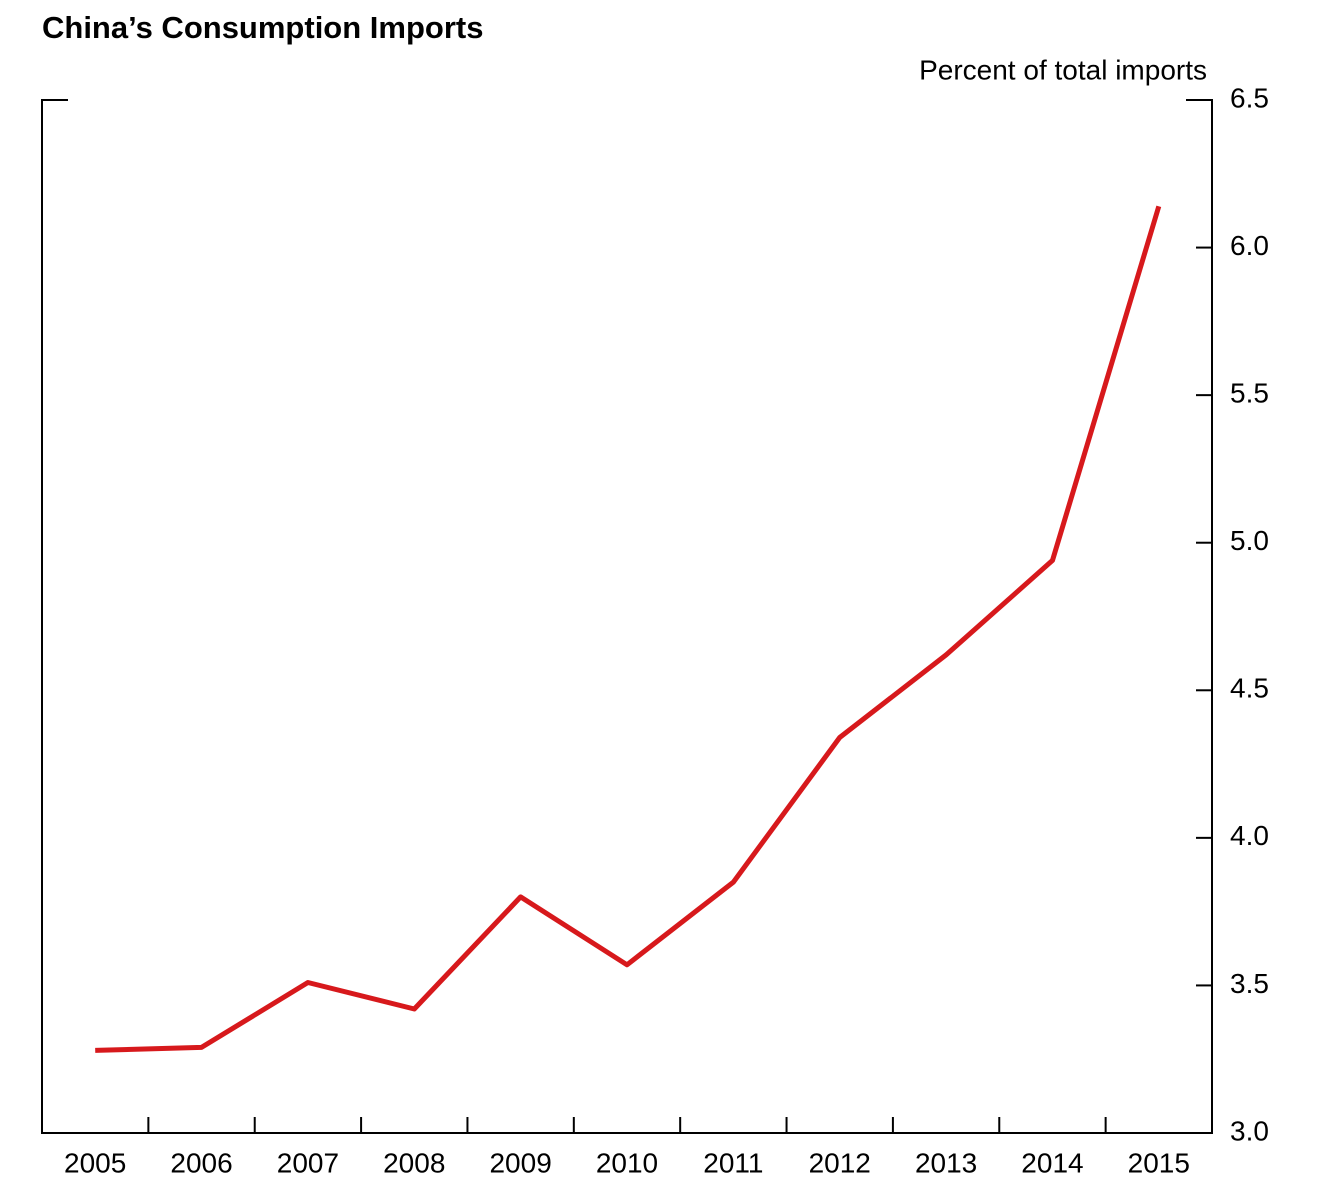  Describe the element at coordinates (1249, 688) in the screenshot. I see `y-tick-label: 4.5` at that location.